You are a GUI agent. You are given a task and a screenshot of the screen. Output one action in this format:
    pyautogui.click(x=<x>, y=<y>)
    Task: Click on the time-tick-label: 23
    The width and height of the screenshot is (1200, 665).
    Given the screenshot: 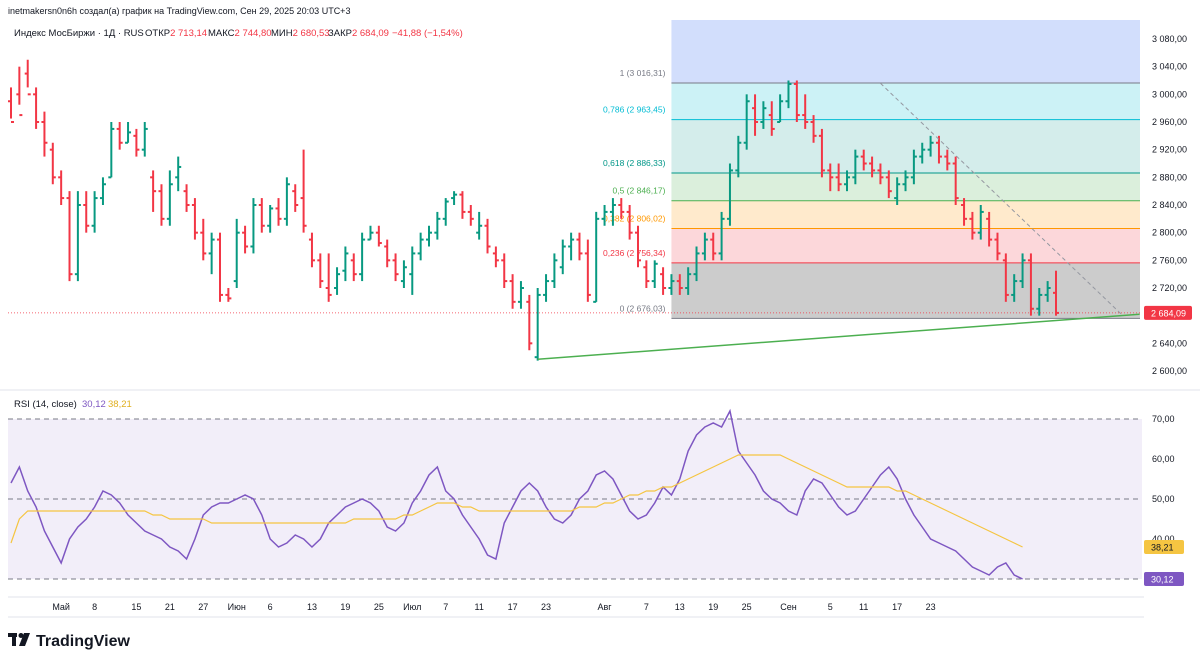 What is the action you would take?
    pyautogui.click(x=931, y=607)
    